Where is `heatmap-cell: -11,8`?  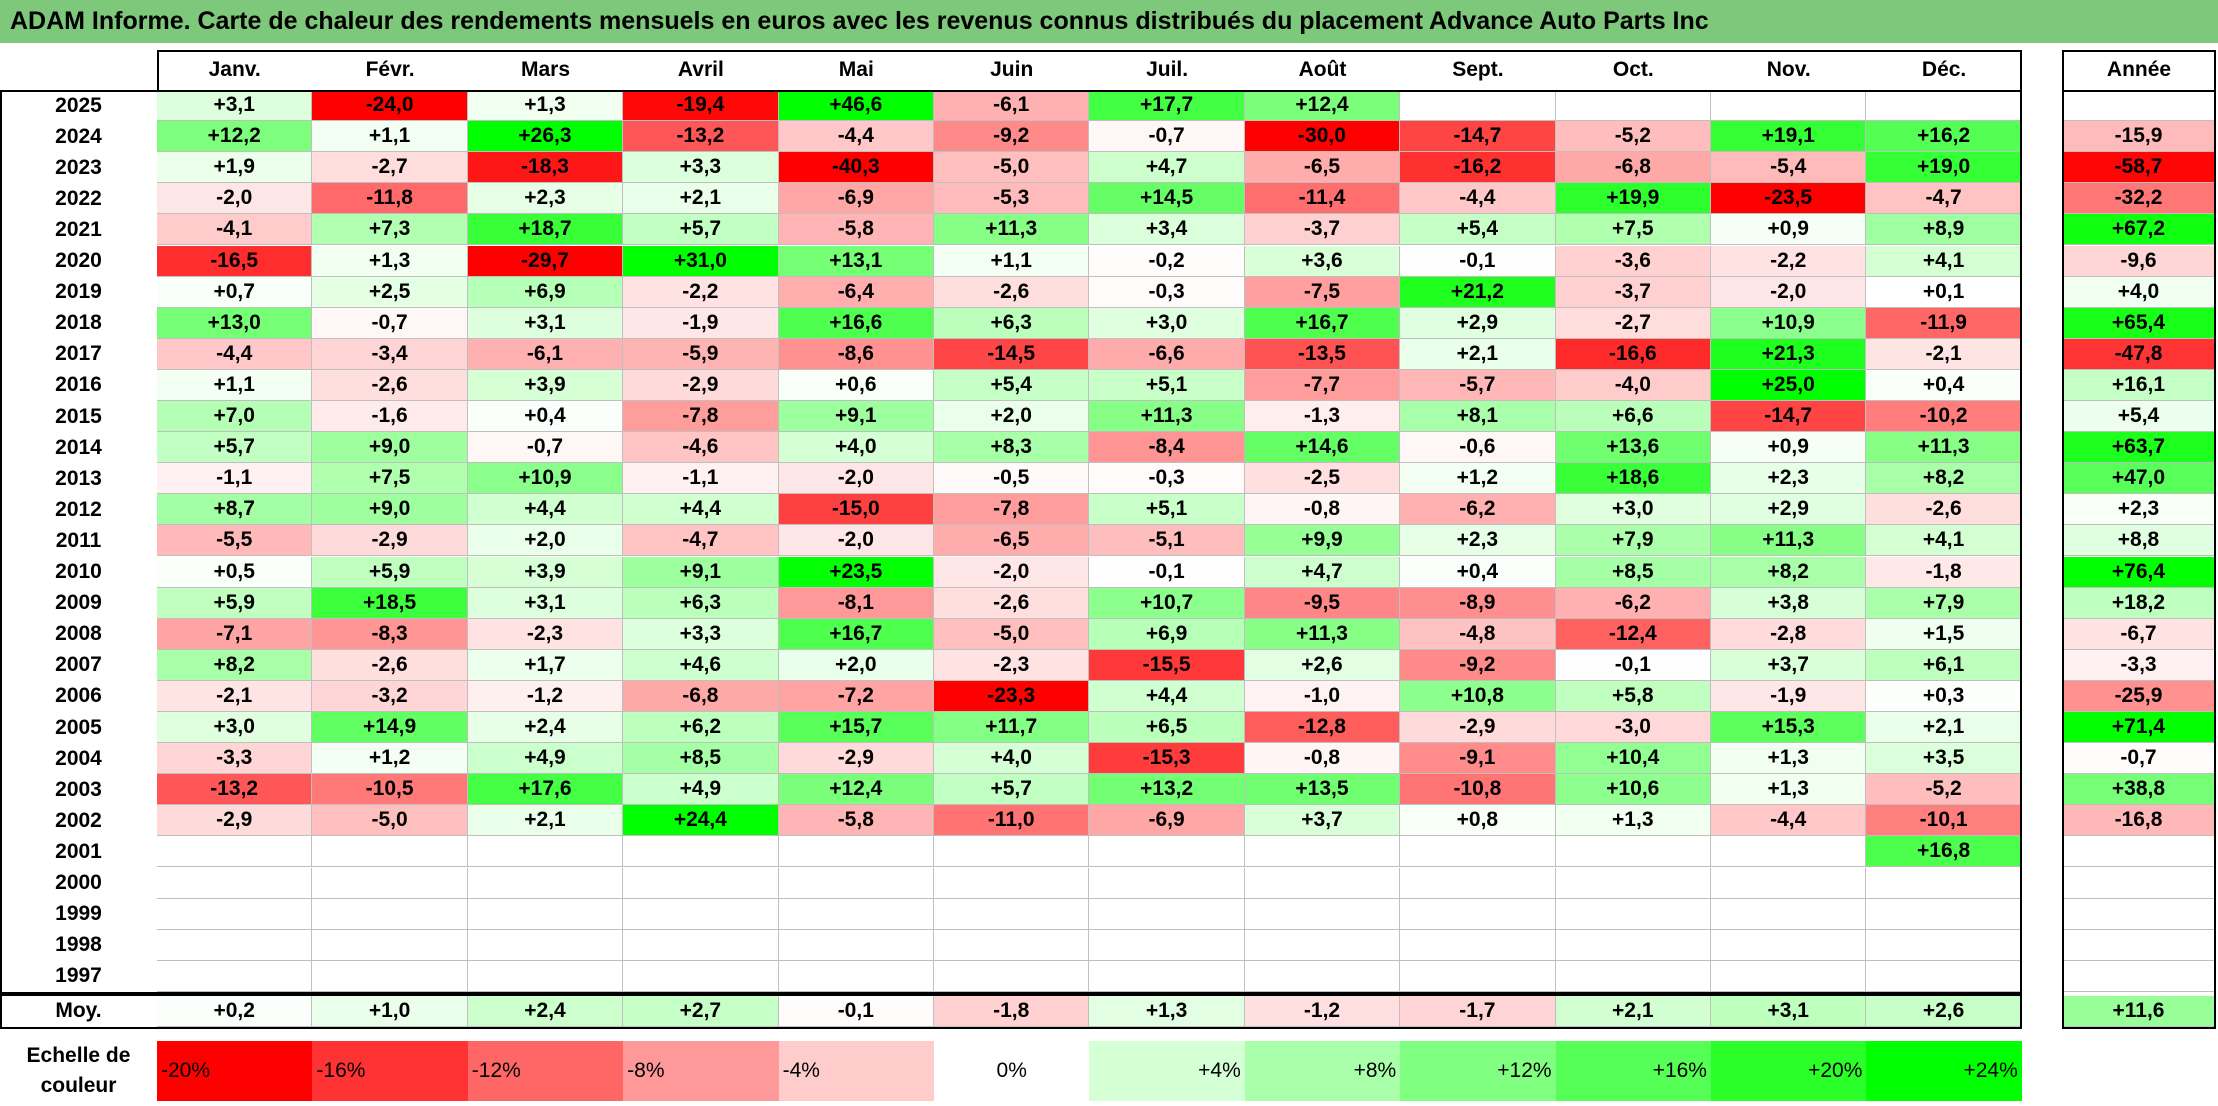
heatmap-cell: -11,8 is located at coordinates (390, 199).